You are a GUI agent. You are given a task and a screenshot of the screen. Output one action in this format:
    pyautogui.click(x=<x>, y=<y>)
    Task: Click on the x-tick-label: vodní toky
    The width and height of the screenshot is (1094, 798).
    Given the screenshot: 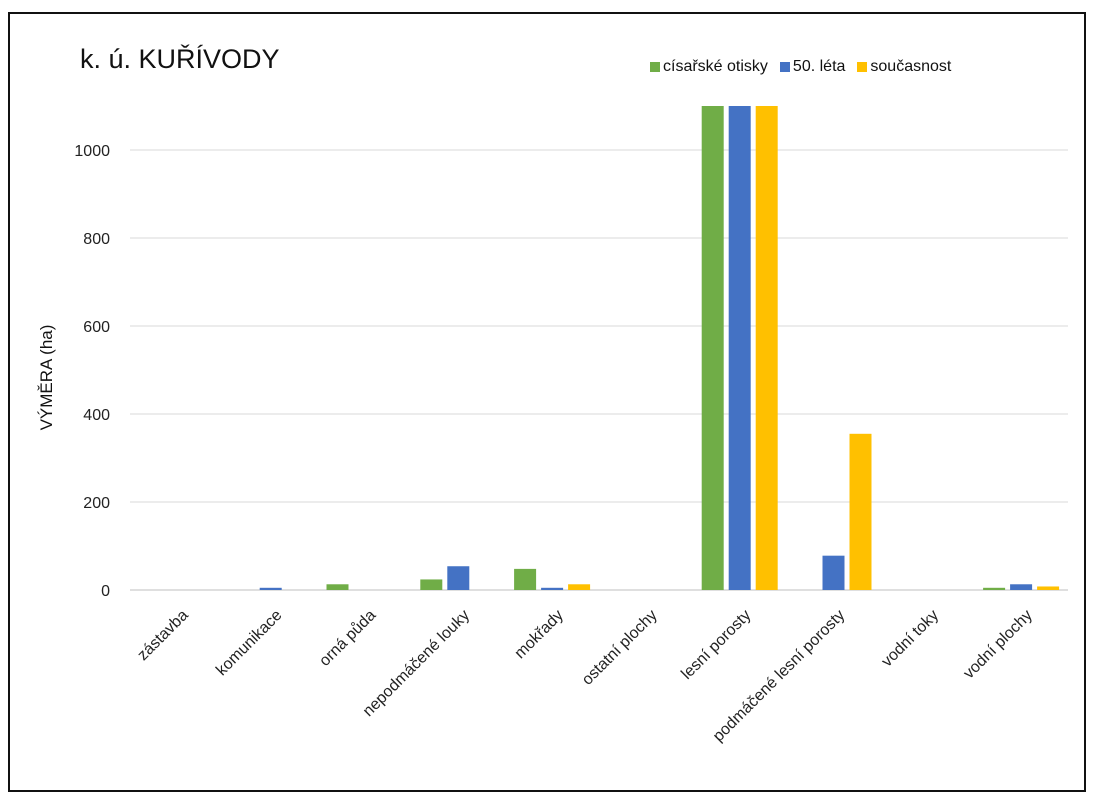 What is the action you would take?
    pyautogui.click(x=911, y=639)
    